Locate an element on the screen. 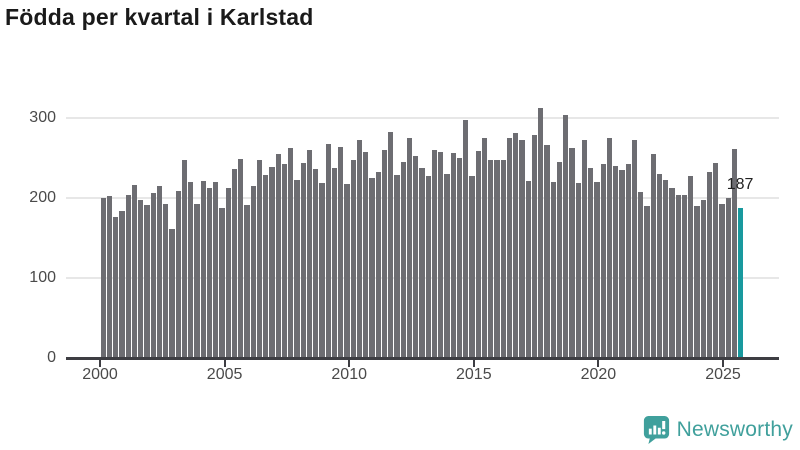 This screenshot has width=800, height=450. y-axis-tick-label: 0 is located at coordinates (51, 357).